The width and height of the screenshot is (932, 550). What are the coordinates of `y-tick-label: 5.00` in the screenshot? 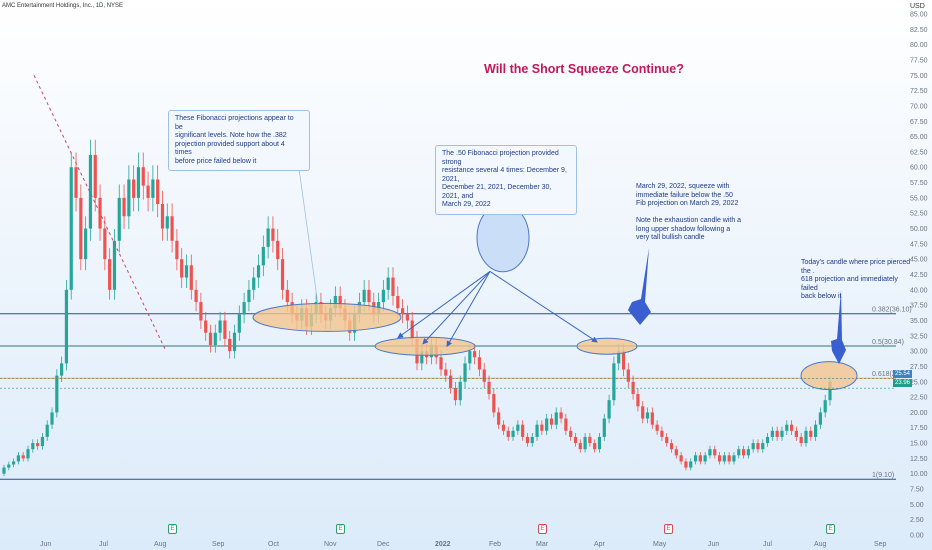 It's located at (917, 505).